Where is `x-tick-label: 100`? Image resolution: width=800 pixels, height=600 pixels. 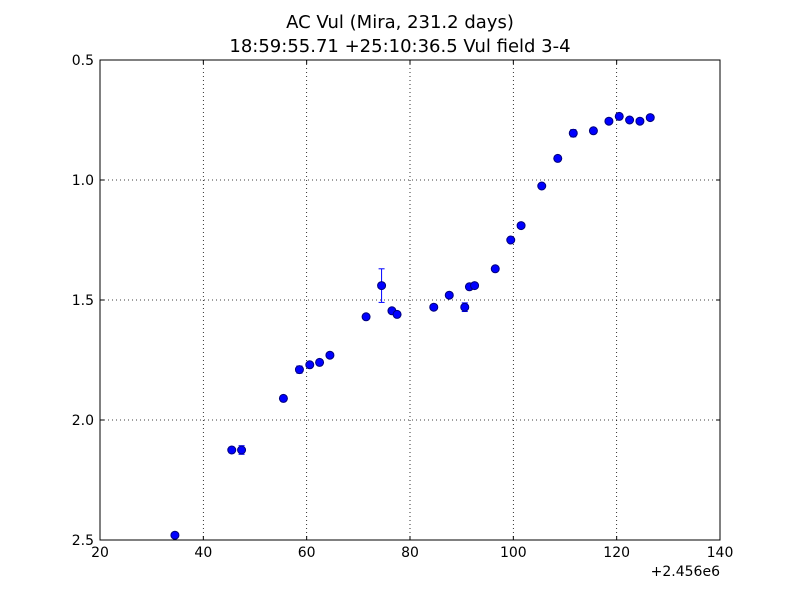
x-tick-label: 100 is located at coordinates (513, 553).